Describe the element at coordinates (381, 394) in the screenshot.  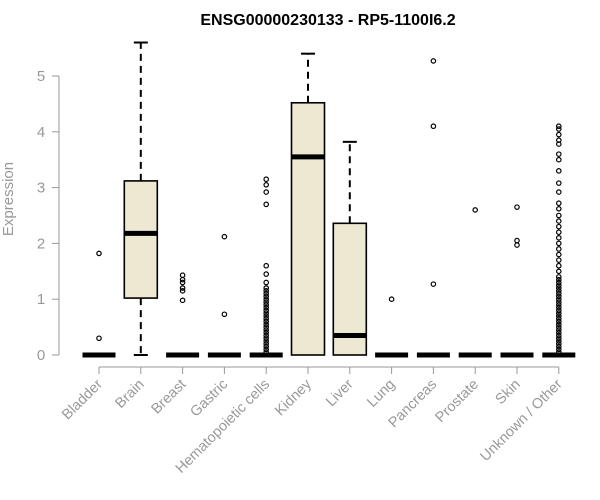
I see `x-tick-label: Lung` at that location.